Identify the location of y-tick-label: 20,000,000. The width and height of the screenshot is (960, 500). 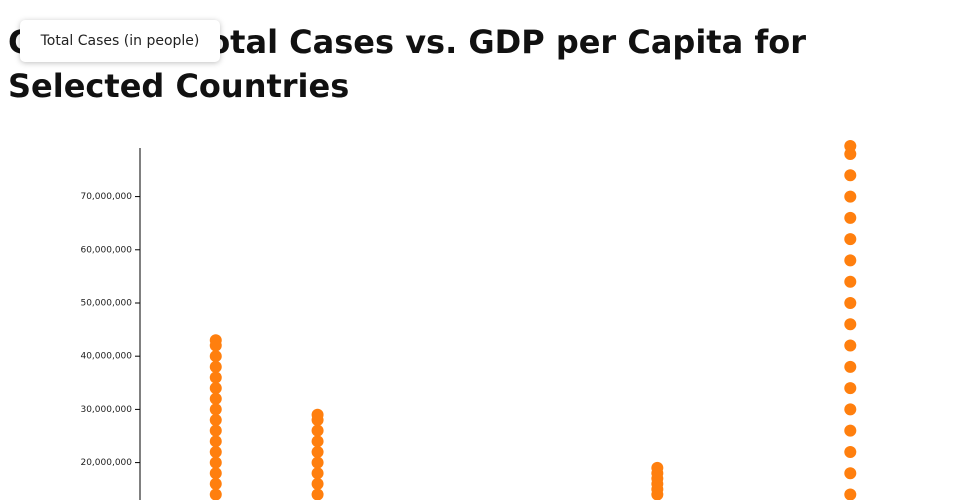
(106, 463).